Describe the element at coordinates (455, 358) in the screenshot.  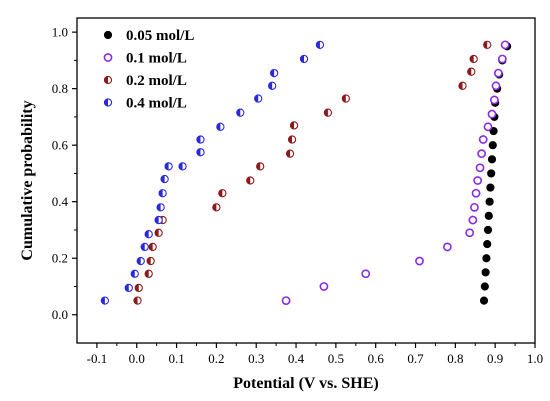
I see `x-tick-label: 0.8` at that location.